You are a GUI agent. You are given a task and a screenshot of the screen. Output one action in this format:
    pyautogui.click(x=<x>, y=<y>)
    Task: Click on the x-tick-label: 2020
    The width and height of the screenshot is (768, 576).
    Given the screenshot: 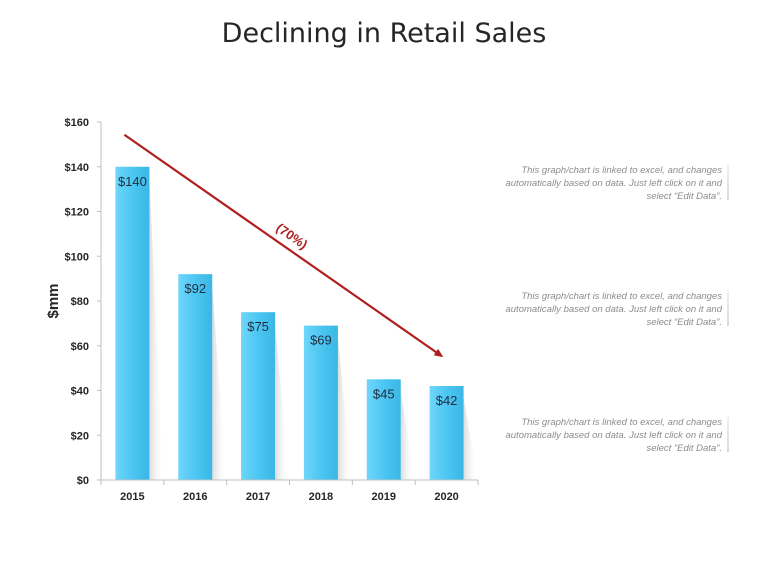 What is the action you would take?
    pyautogui.click(x=446, y=497)
    